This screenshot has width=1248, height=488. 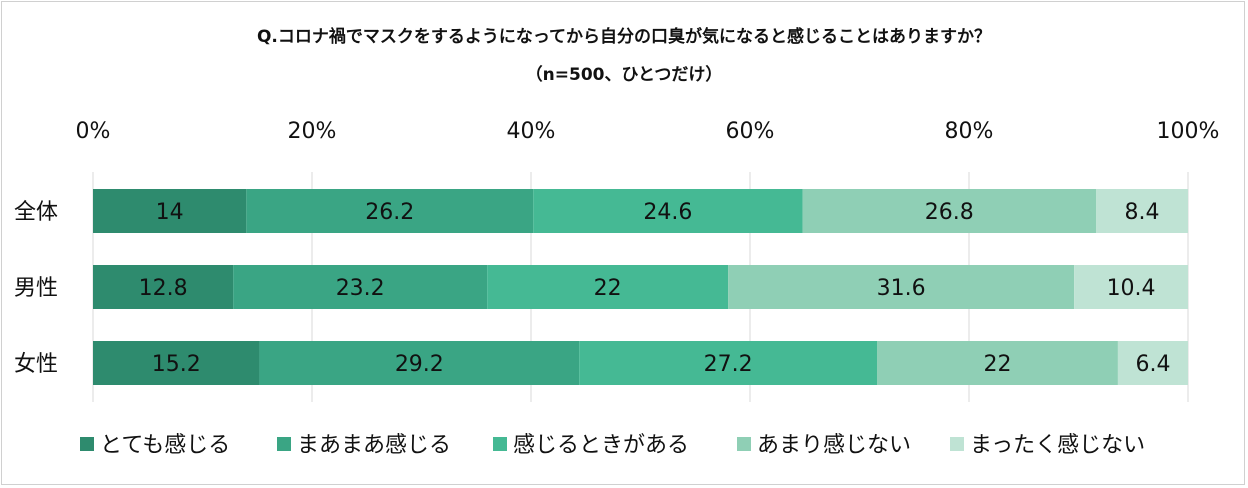 I want to click on data-label: 31.6, so click(x=901, y=288).